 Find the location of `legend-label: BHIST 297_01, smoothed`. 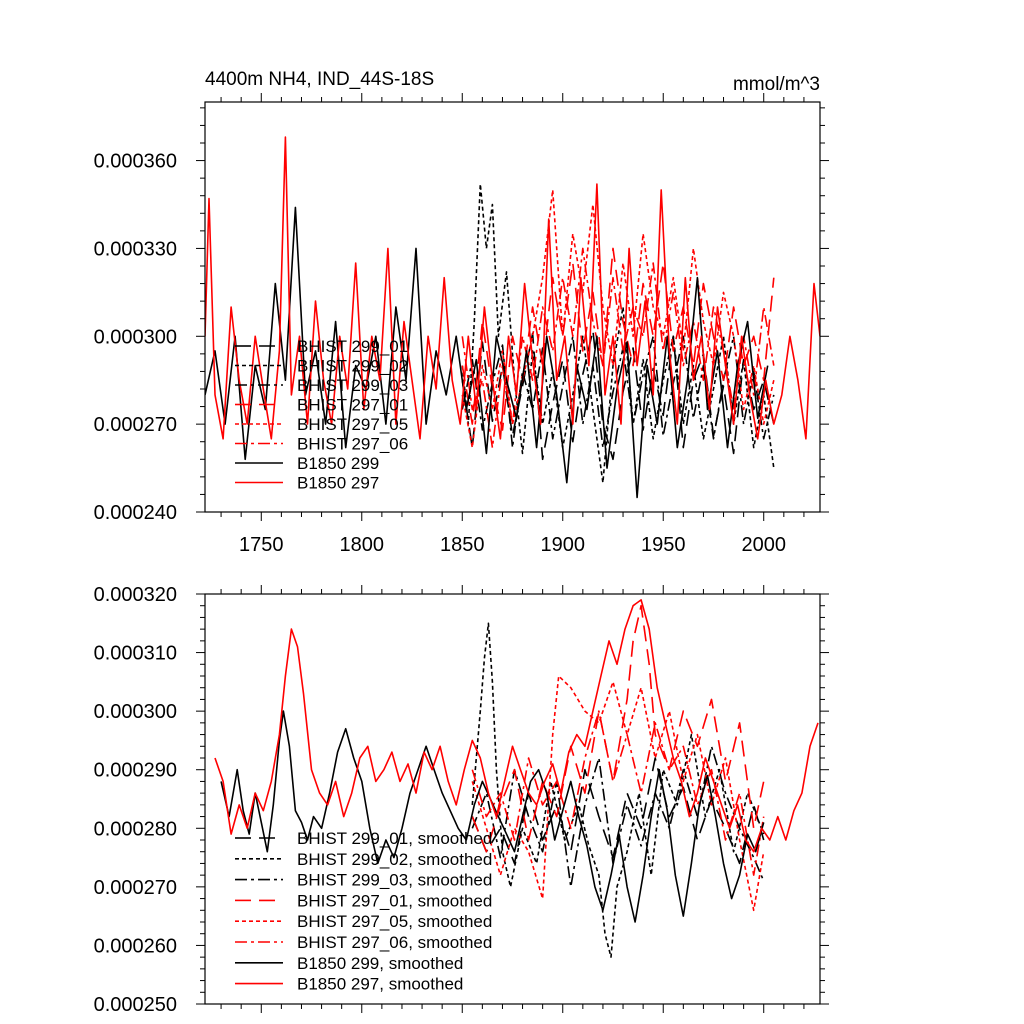

legend-label: BHIST 297_01, smoothed is located at coordinates (394, 900).